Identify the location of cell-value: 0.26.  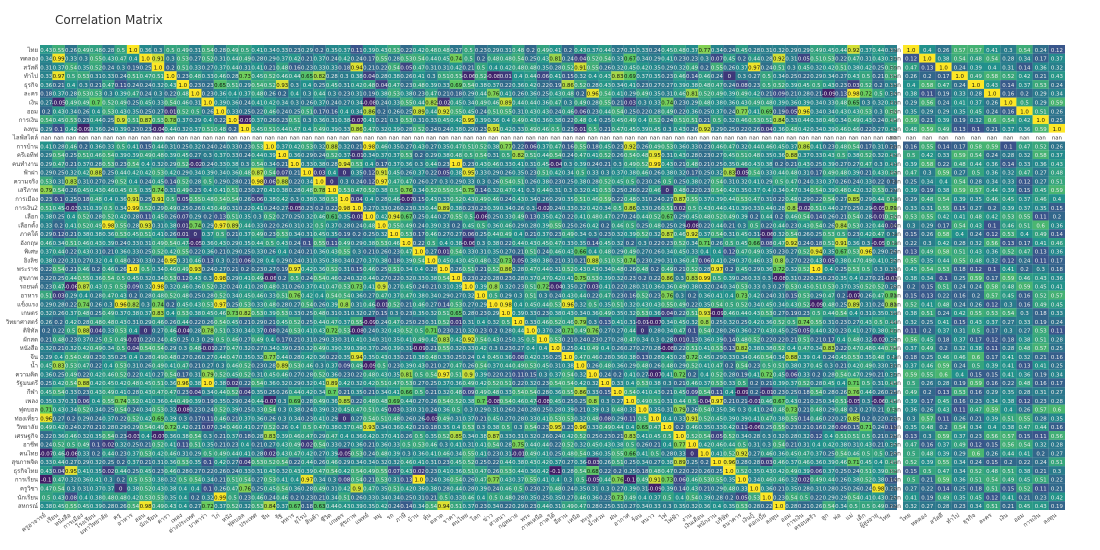
(804, 235).